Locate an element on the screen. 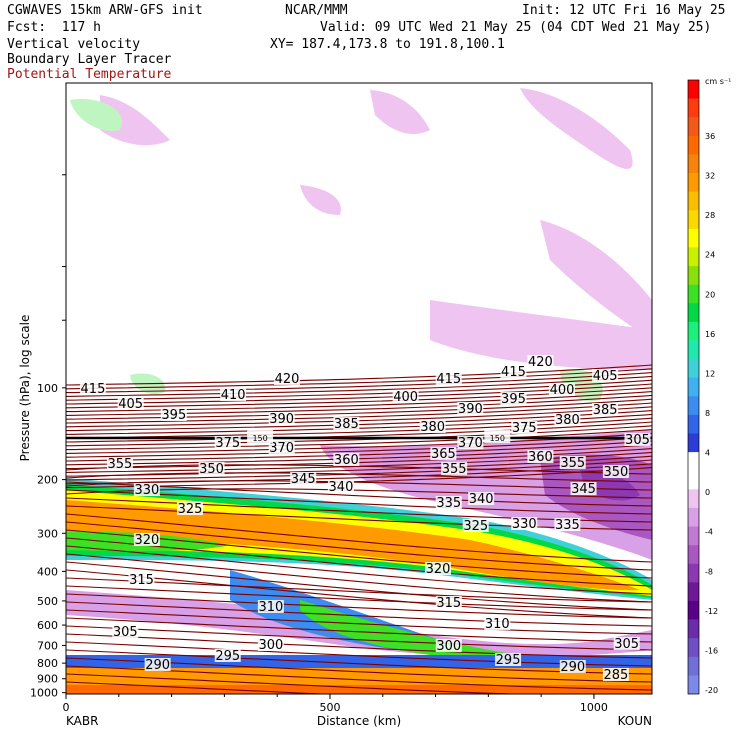  y-tick-label: 700 is located at coordinates (47, 645).